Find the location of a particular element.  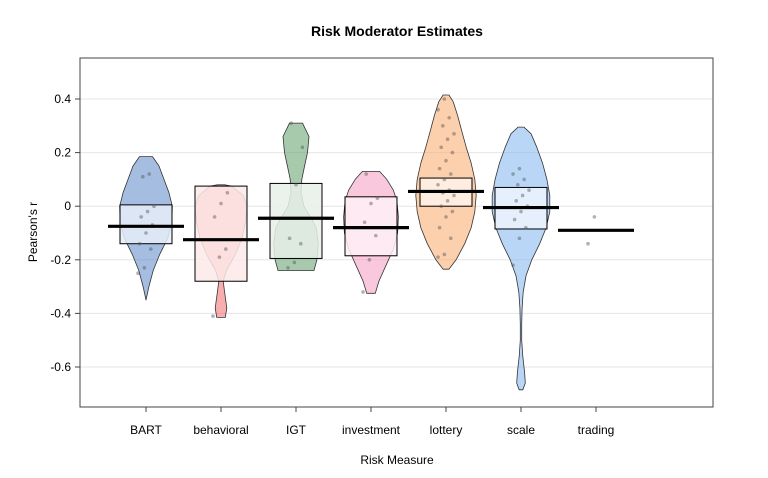

box-IGT is located at coordinates (296, 220).